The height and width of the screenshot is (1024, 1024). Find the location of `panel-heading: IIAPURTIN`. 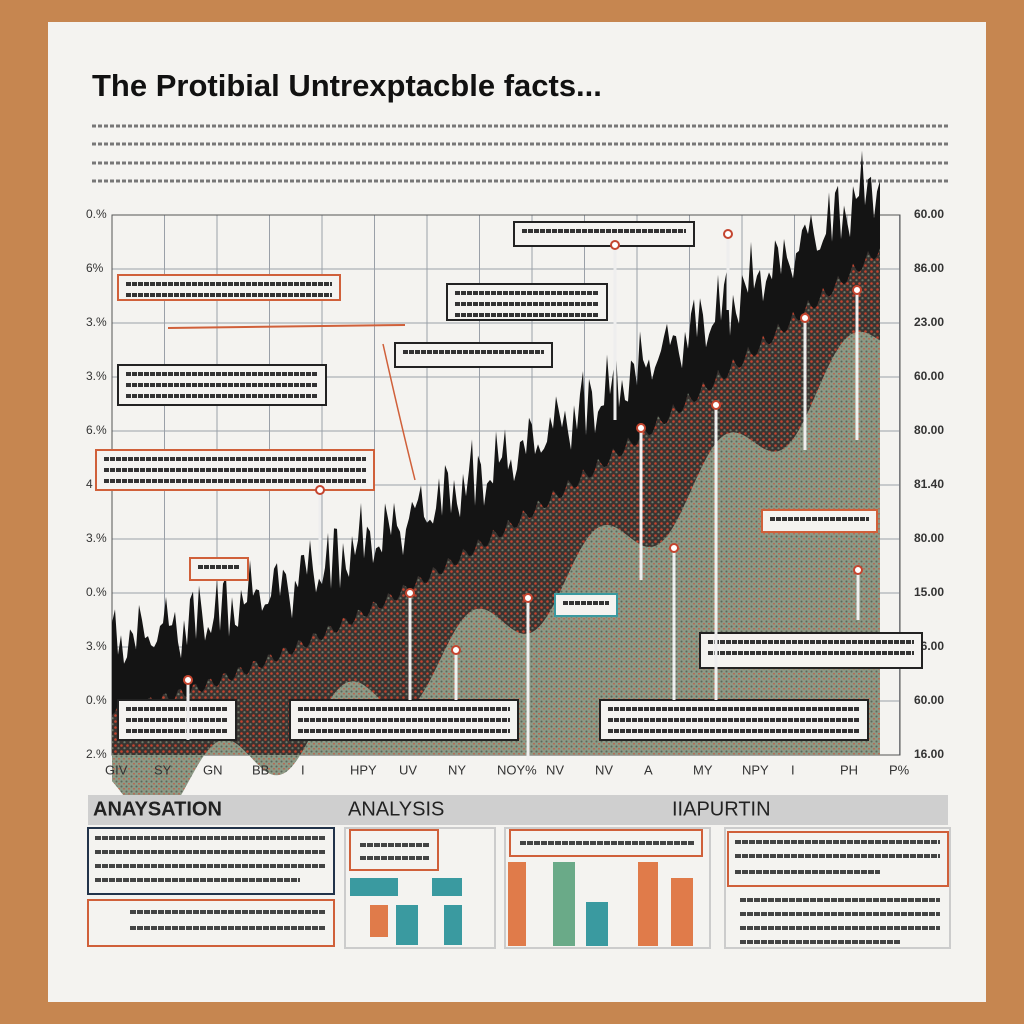

panel-heading: IIAPURTIN is located at coordinates (721, 809).